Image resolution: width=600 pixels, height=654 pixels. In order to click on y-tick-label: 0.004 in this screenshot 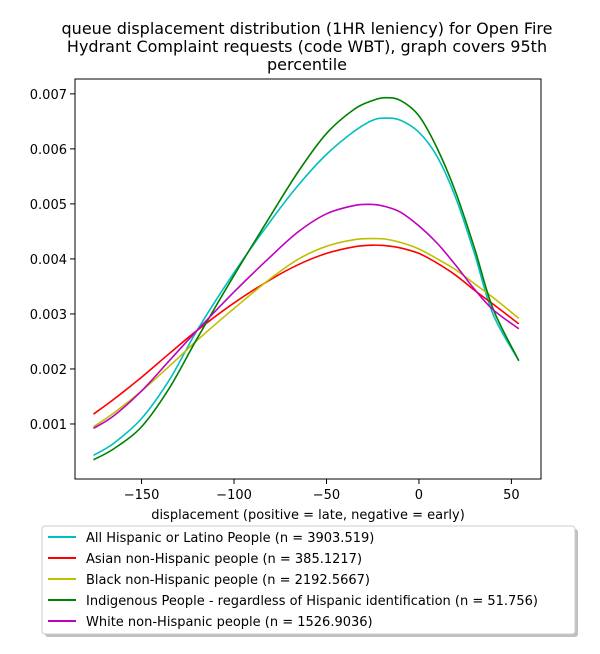, I will do `click(48, 260)`.